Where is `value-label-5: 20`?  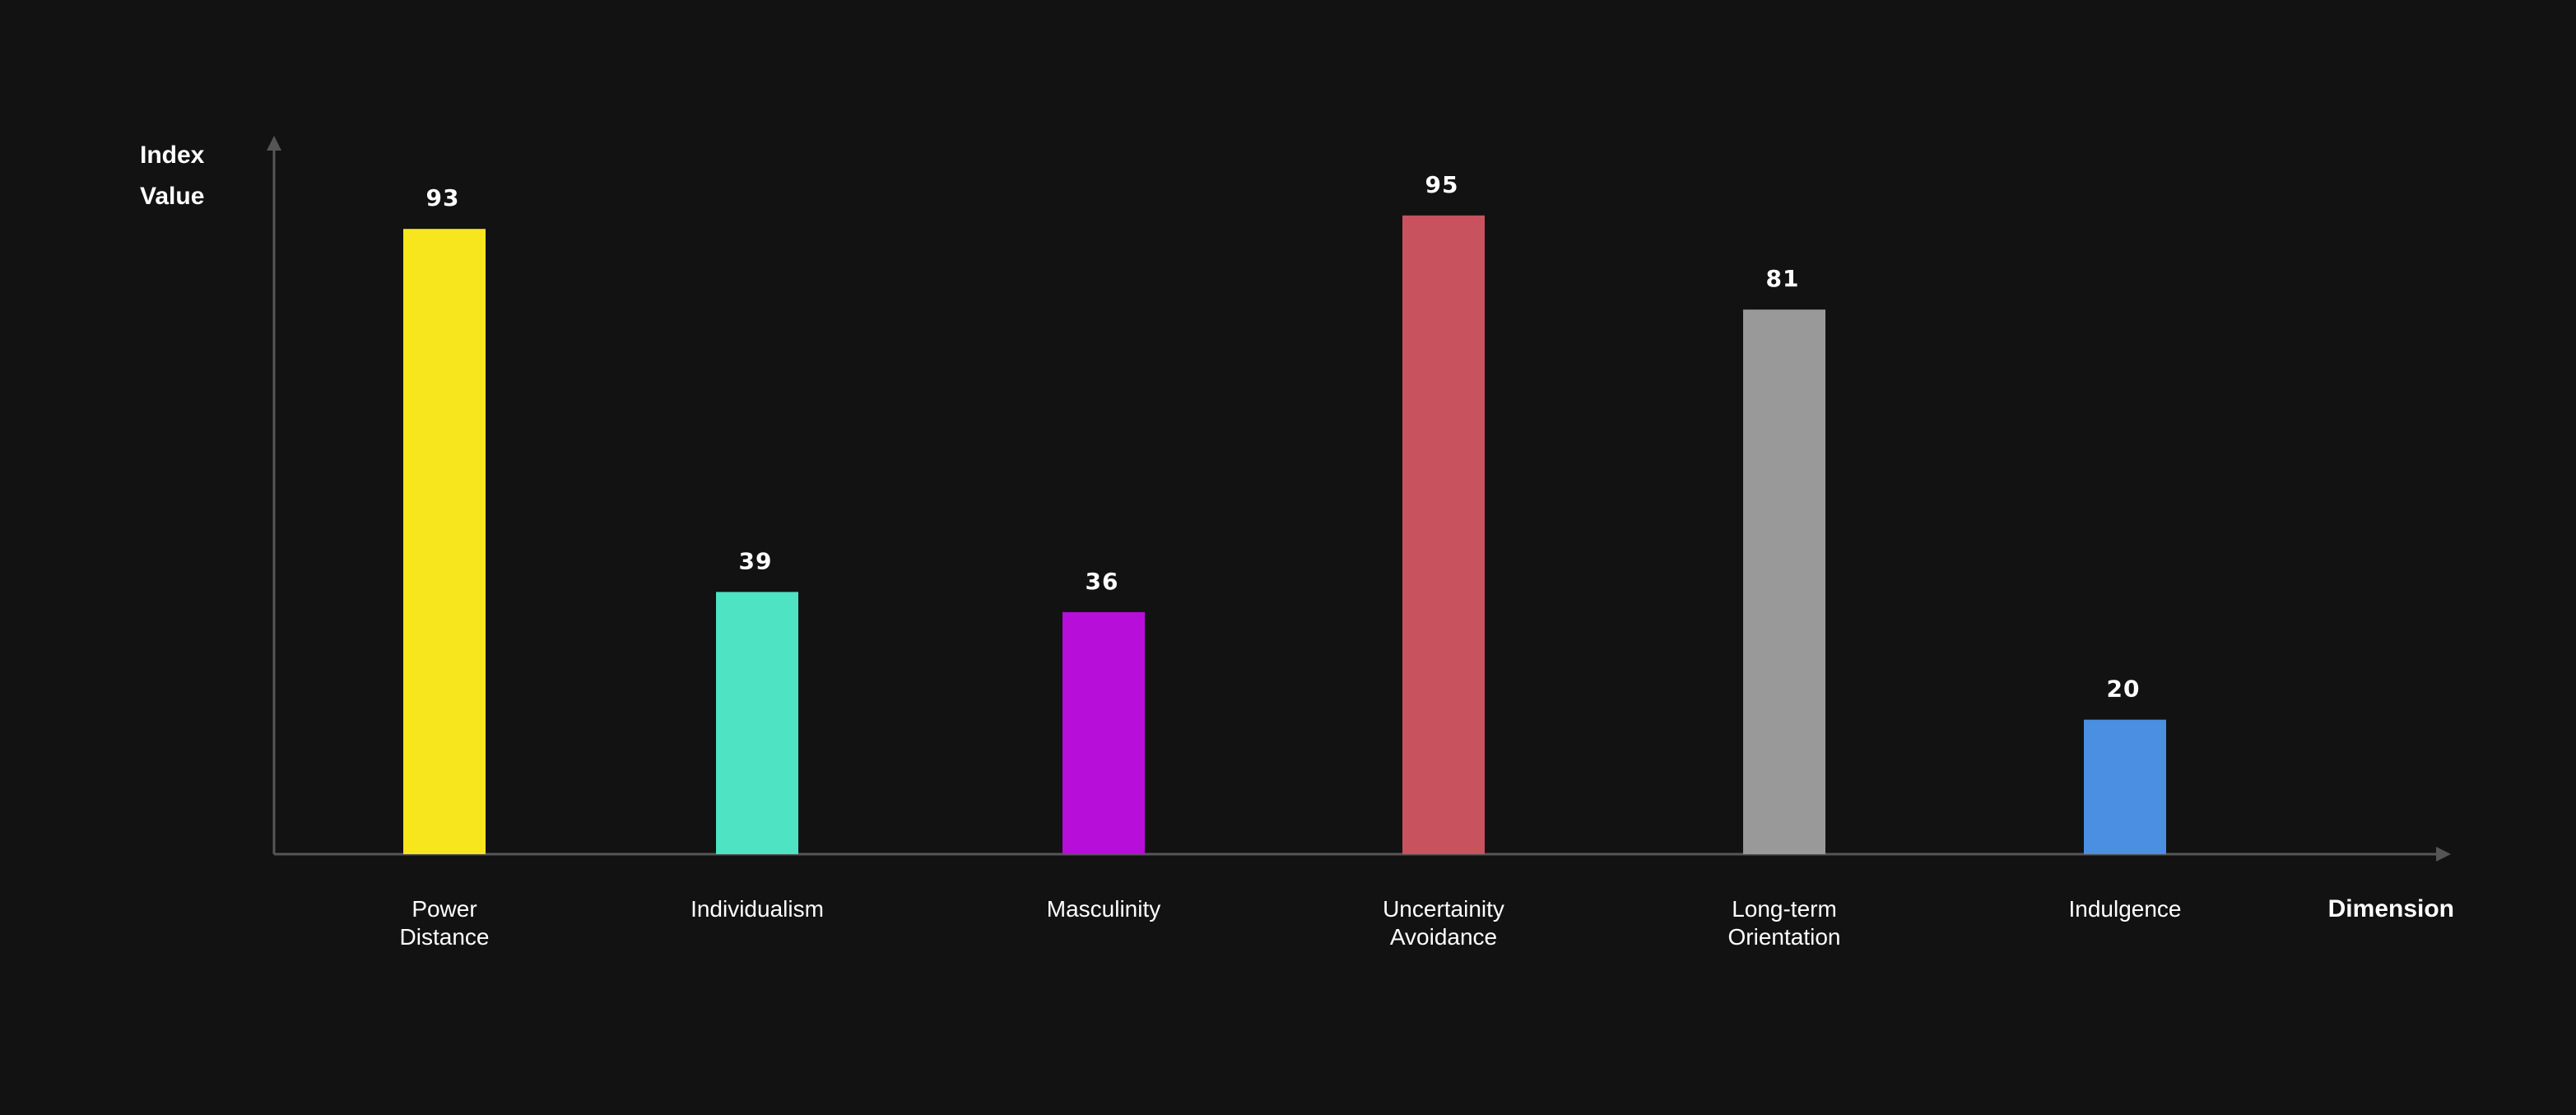
value-label-5: 20 is located at coordinates (2124, 689).